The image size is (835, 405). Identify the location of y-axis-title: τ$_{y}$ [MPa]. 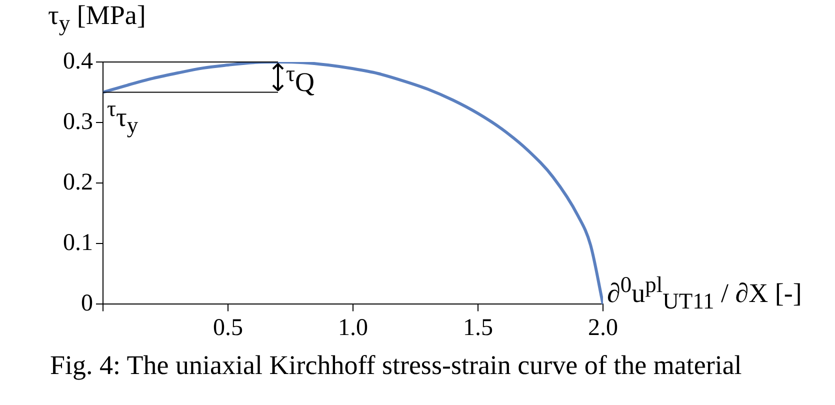
(97, 18).